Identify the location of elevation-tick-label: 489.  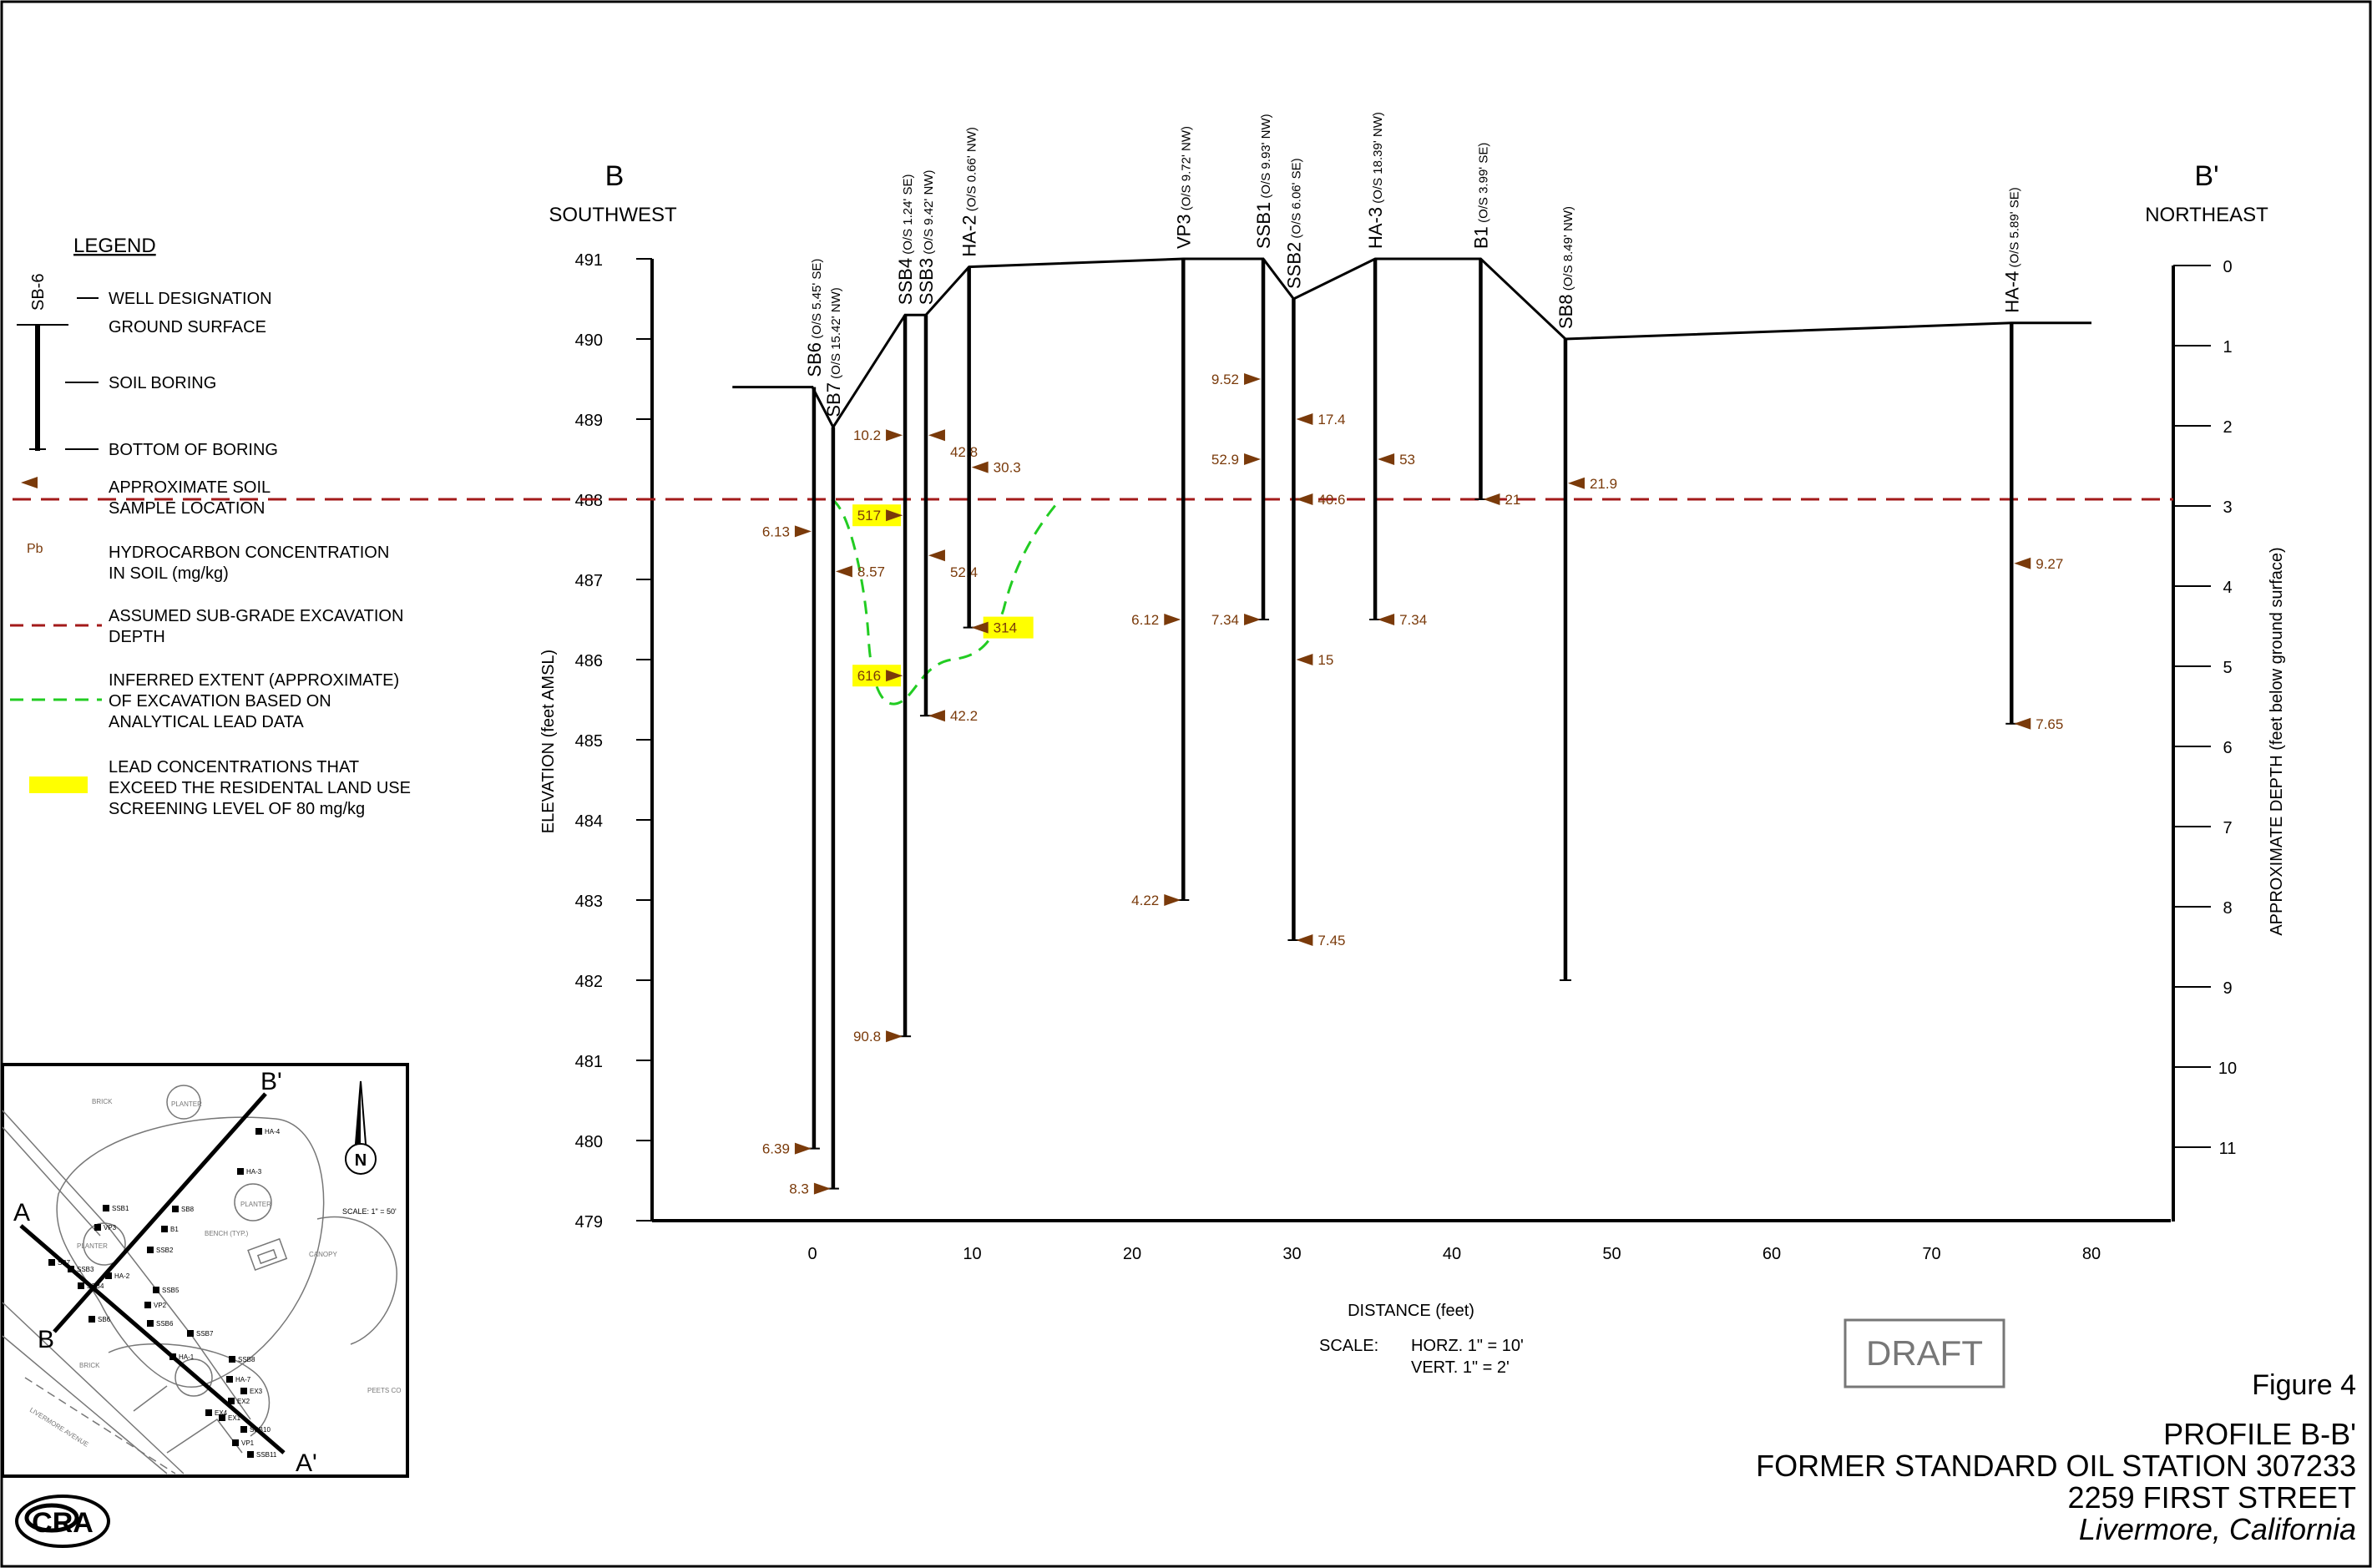
(589, 421).